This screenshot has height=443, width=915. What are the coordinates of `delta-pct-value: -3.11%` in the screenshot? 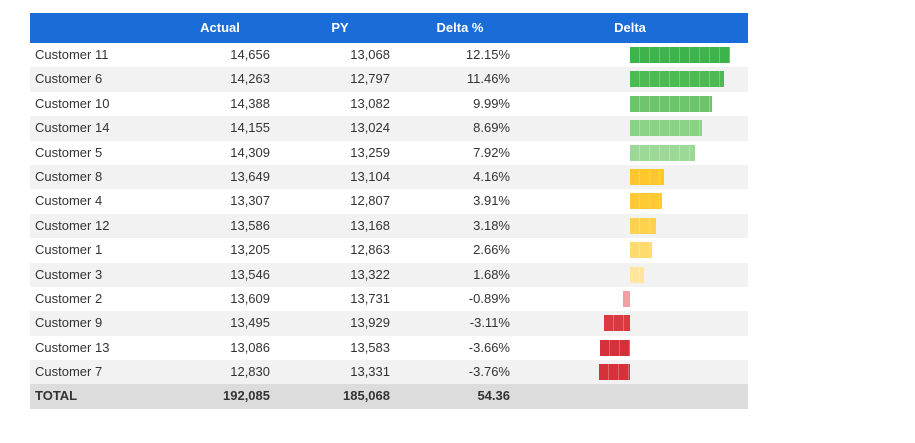 It's located at (489, 323).